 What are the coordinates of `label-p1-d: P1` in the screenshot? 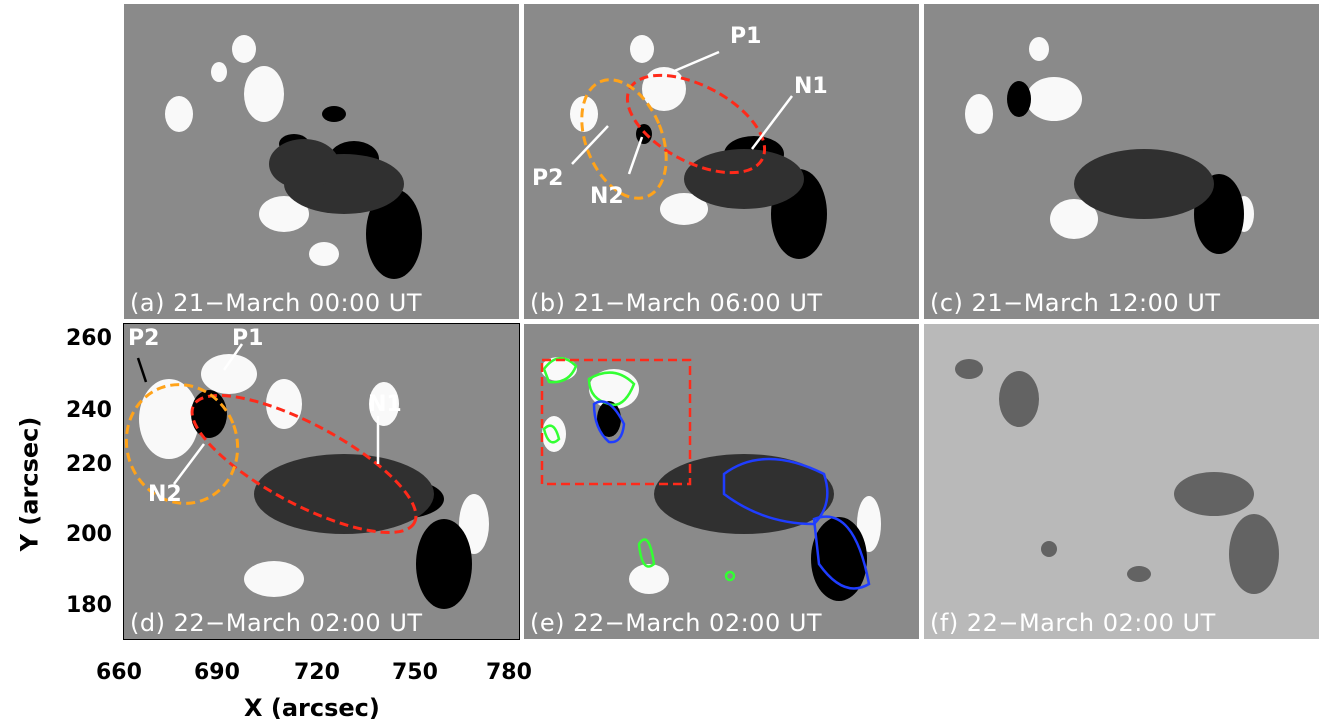 It's located at (248, 338).